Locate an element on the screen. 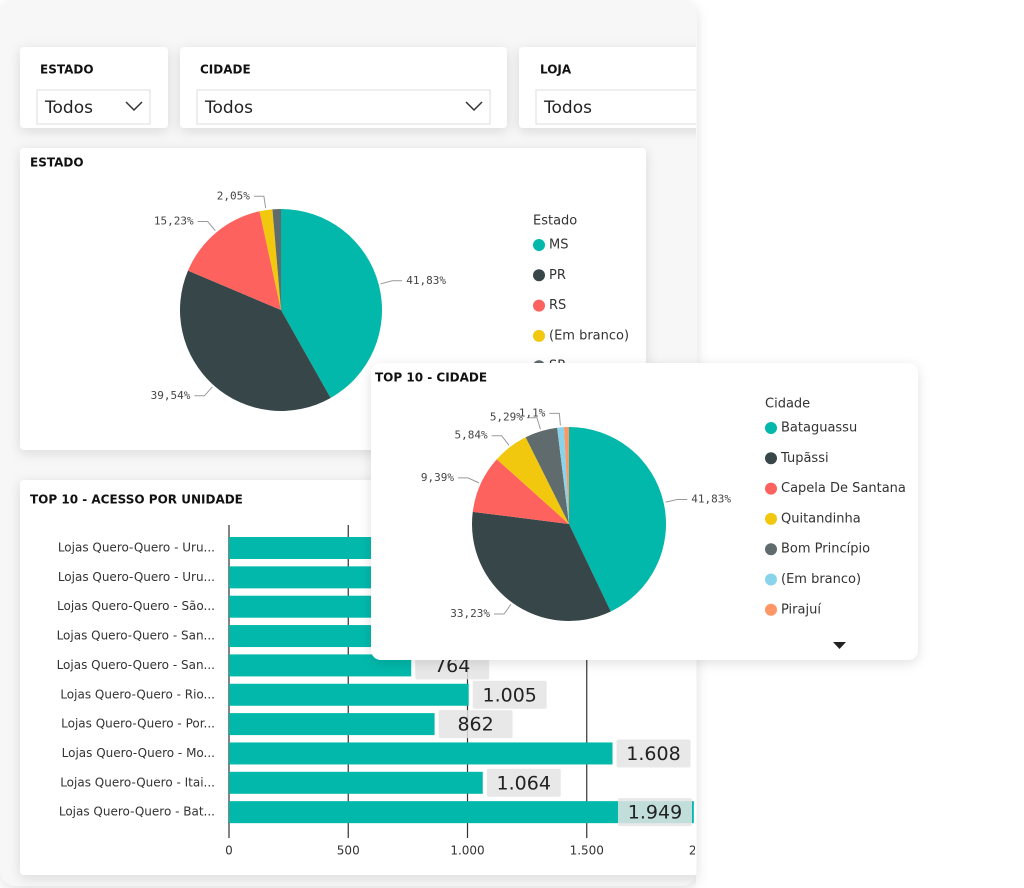 The image size is (1024, 888). legend-label: Pirajuí is located at coordinates (801, 609).